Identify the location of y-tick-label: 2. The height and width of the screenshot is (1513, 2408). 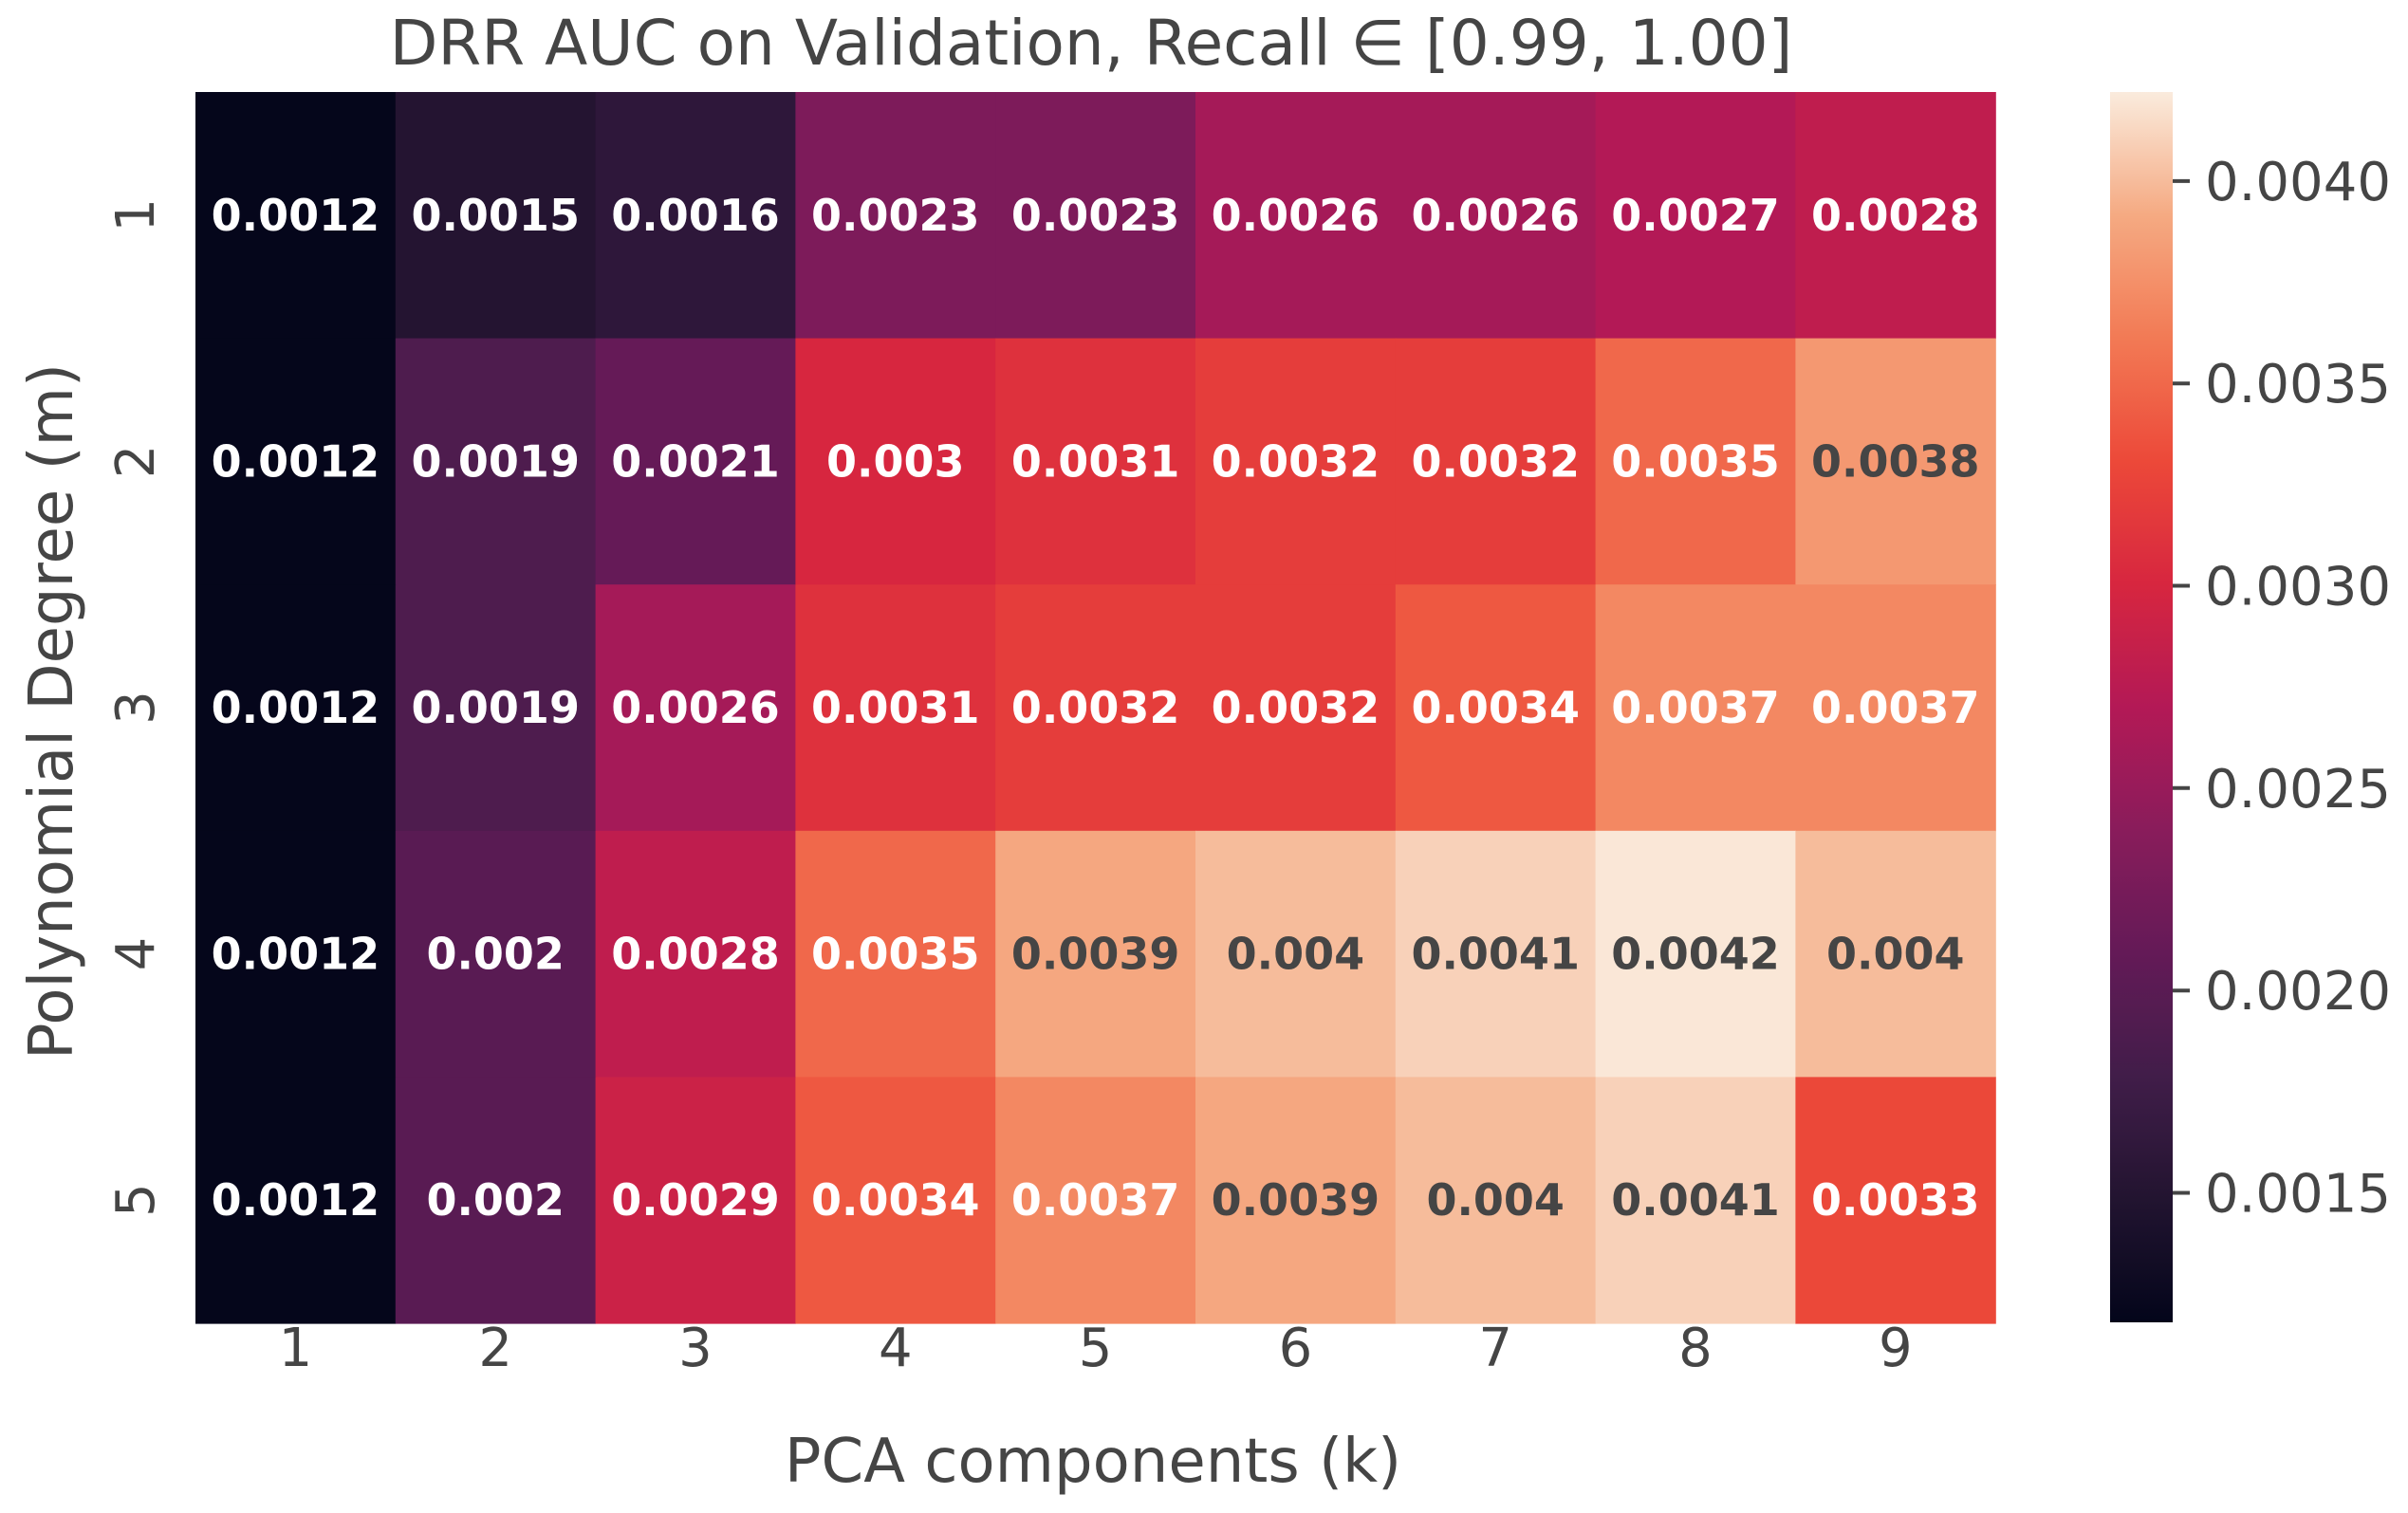
(136, 462).